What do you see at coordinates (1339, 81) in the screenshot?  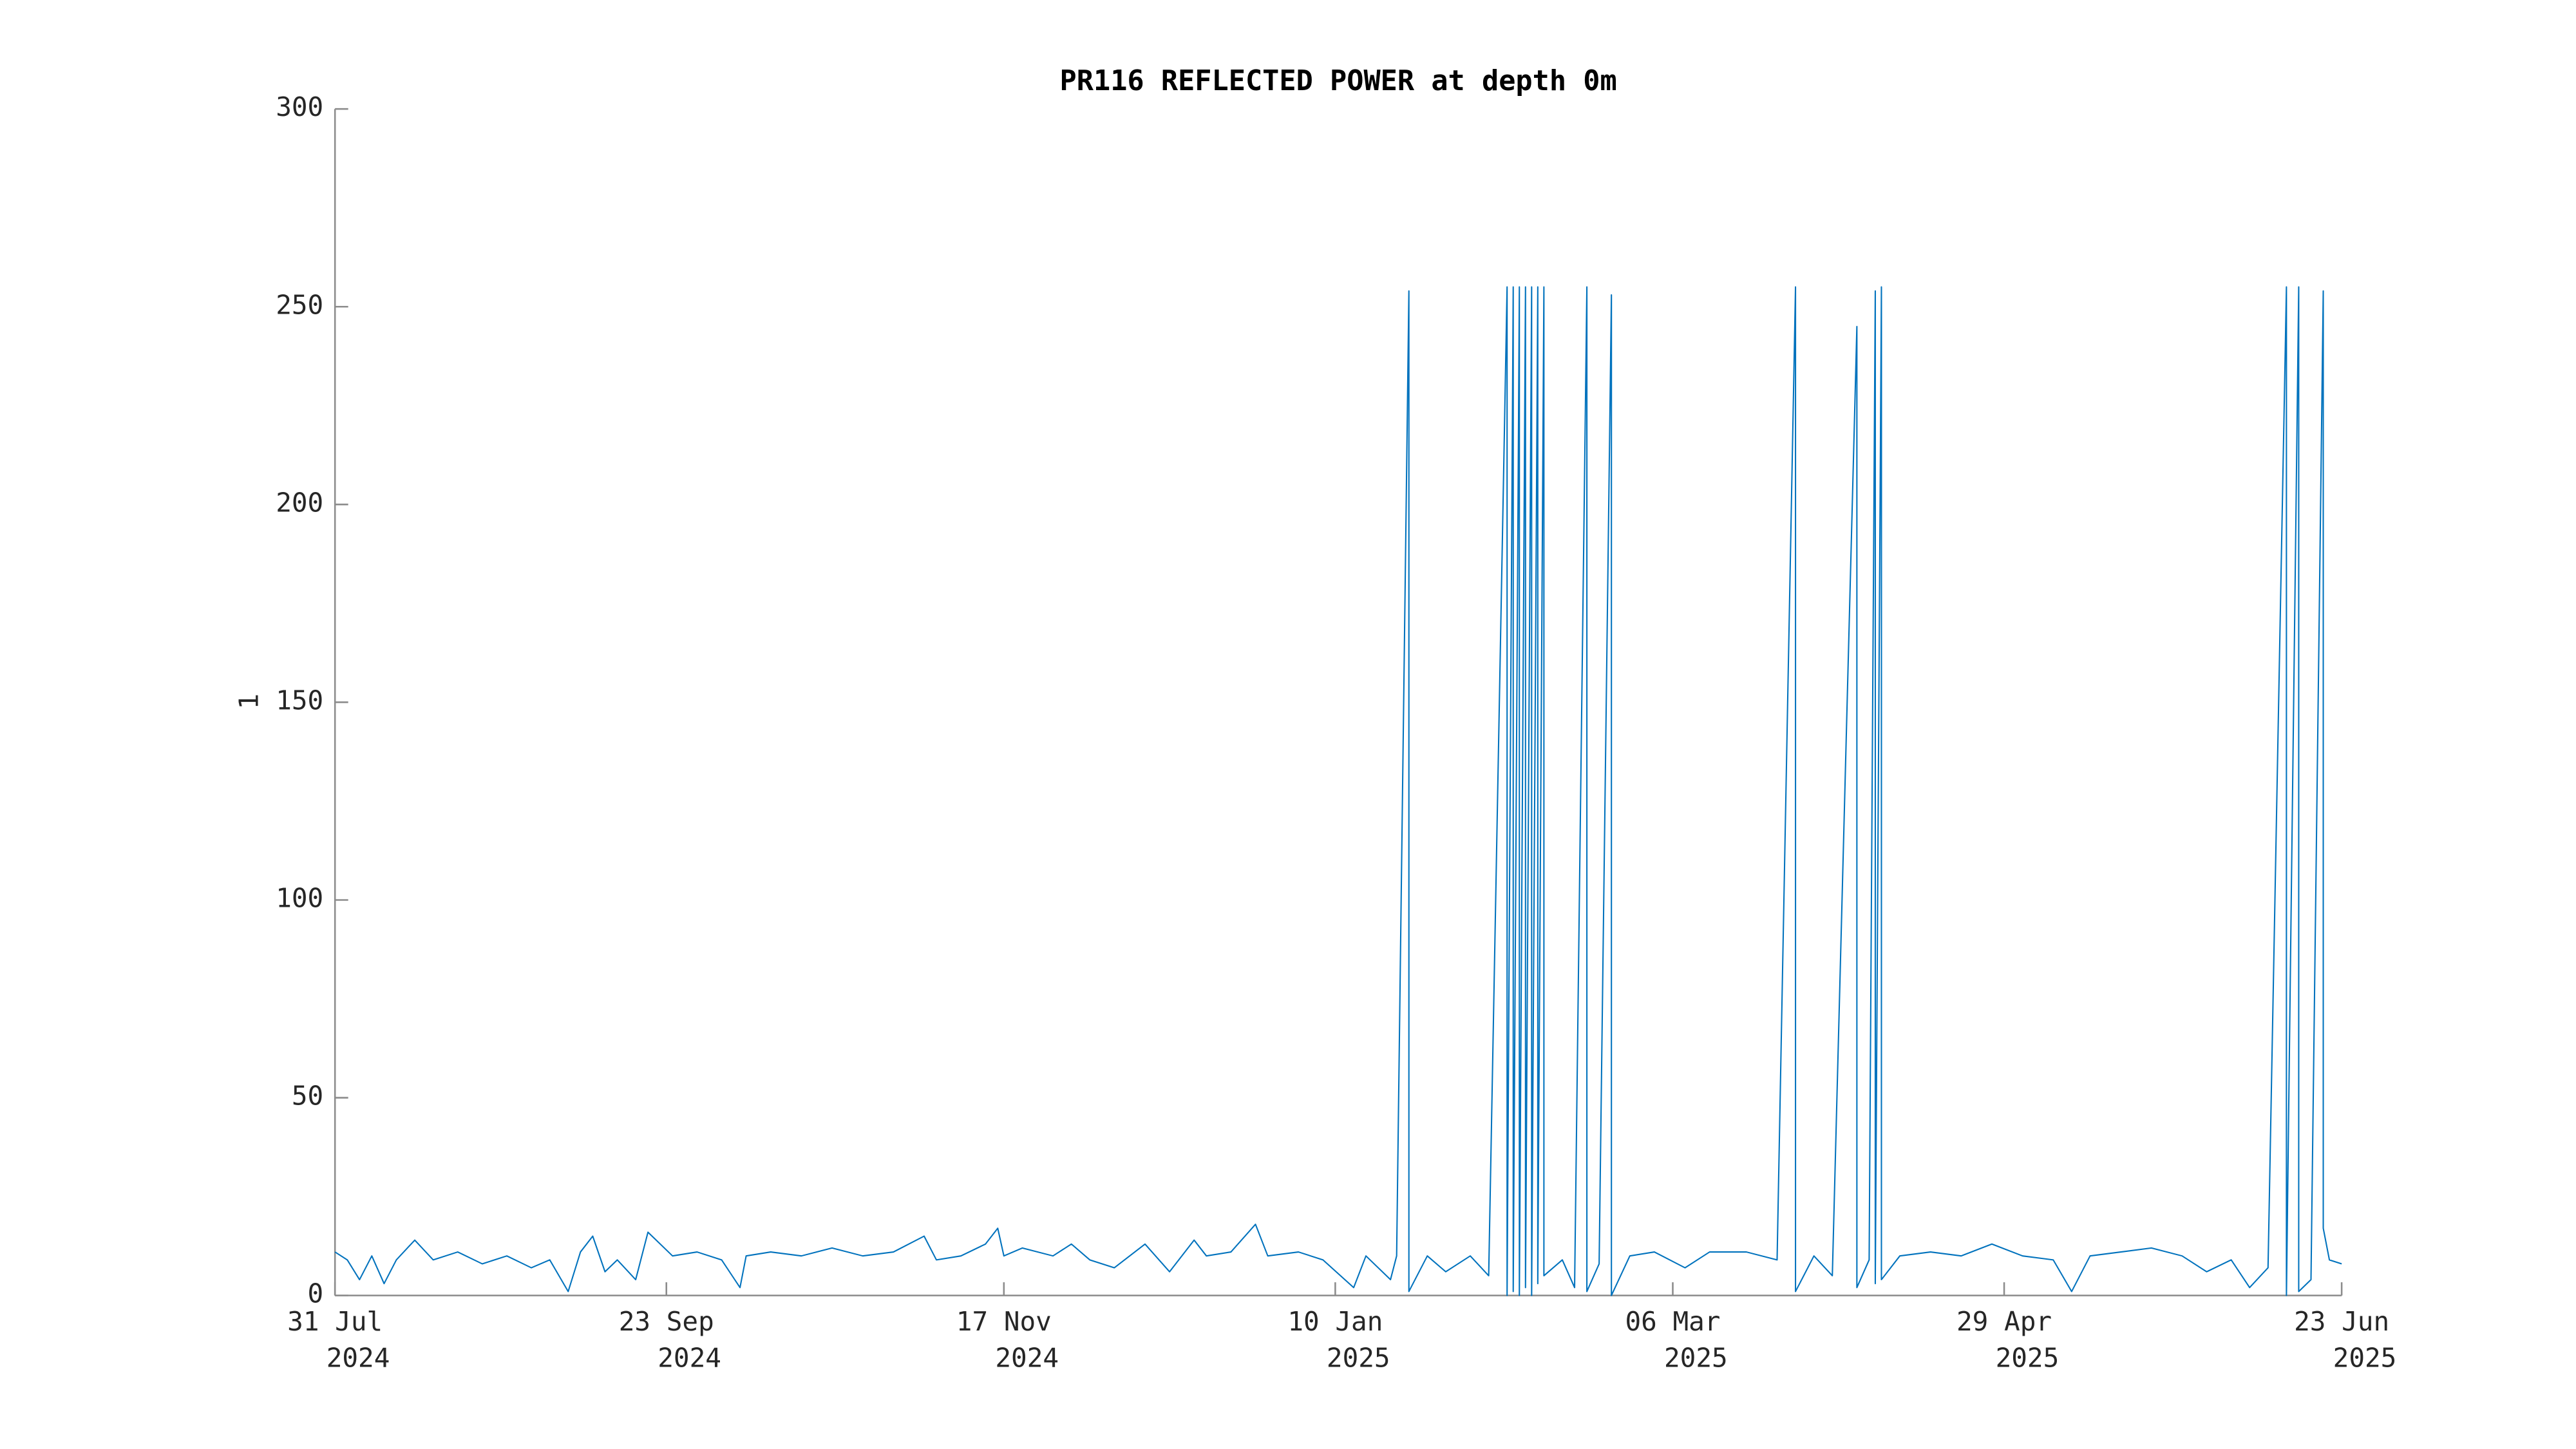 I see `chart-title: PR116 REFLECTED POWER at depth 0m` at bounding box center [1339, 81].